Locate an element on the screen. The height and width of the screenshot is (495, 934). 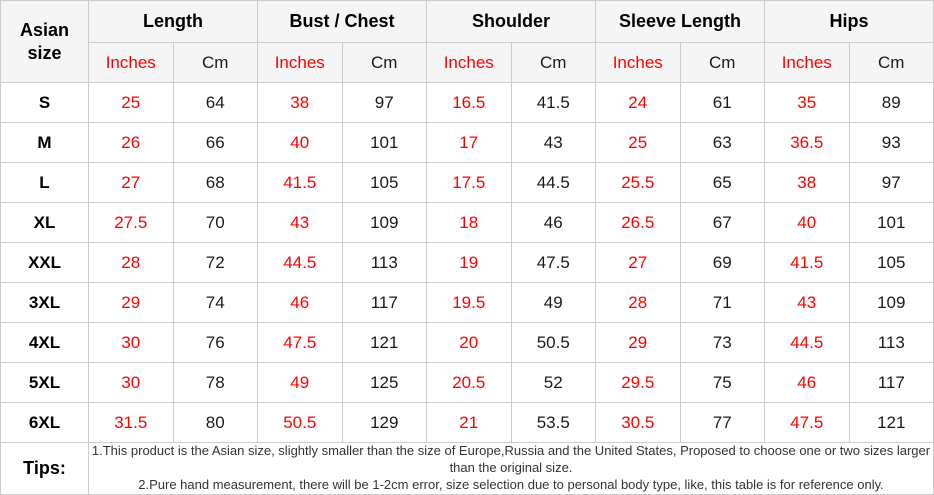
cm-value-cell: 52 is located at coordinates (553, 382).